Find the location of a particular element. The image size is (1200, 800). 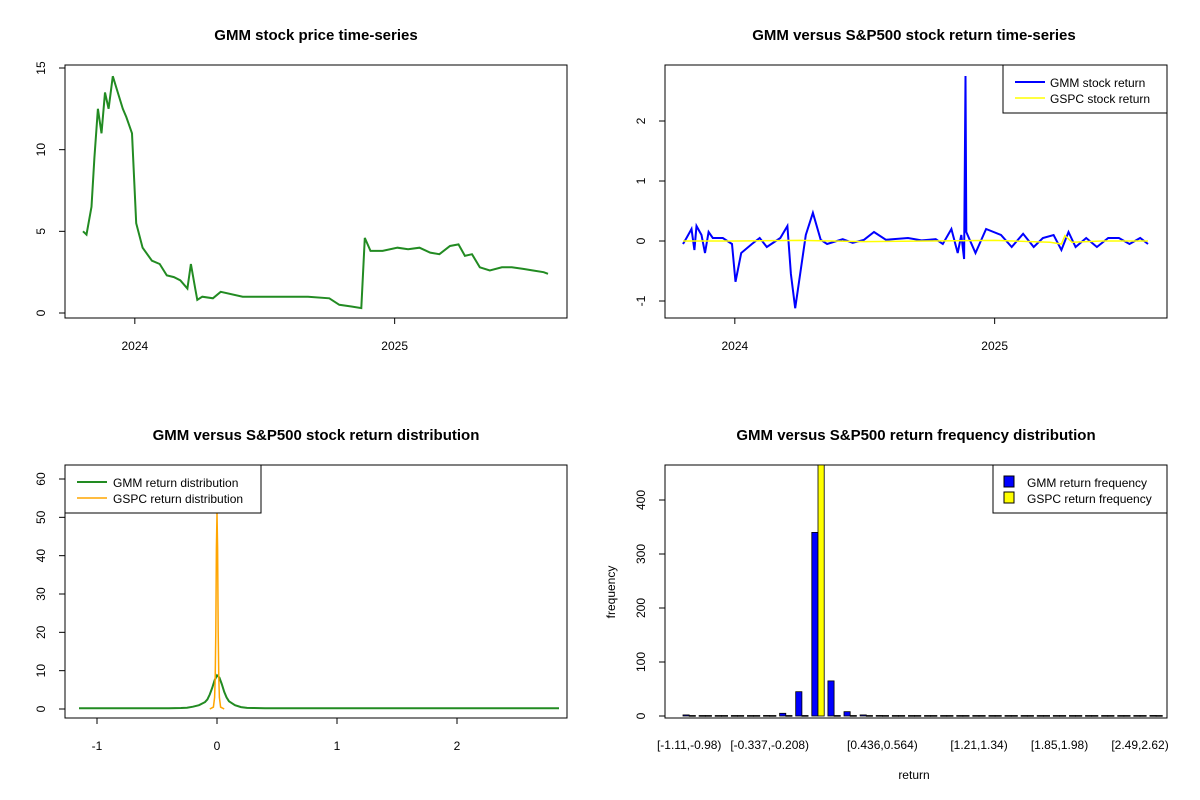

y-tick-label: 50 is located at coordinates (41, 517).